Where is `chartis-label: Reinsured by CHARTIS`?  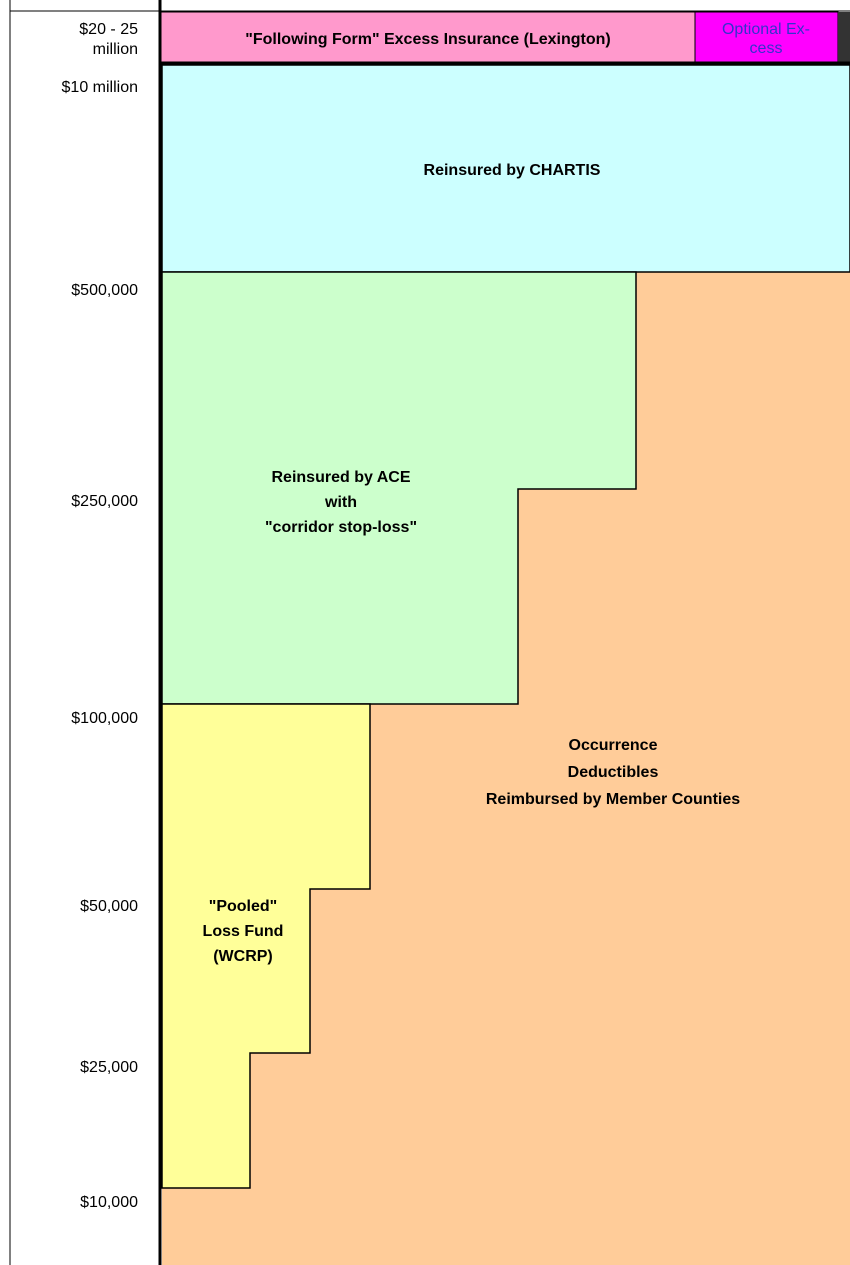
chartis-label: Reinsured by CHARTIS is located at coordinates (512, 170).